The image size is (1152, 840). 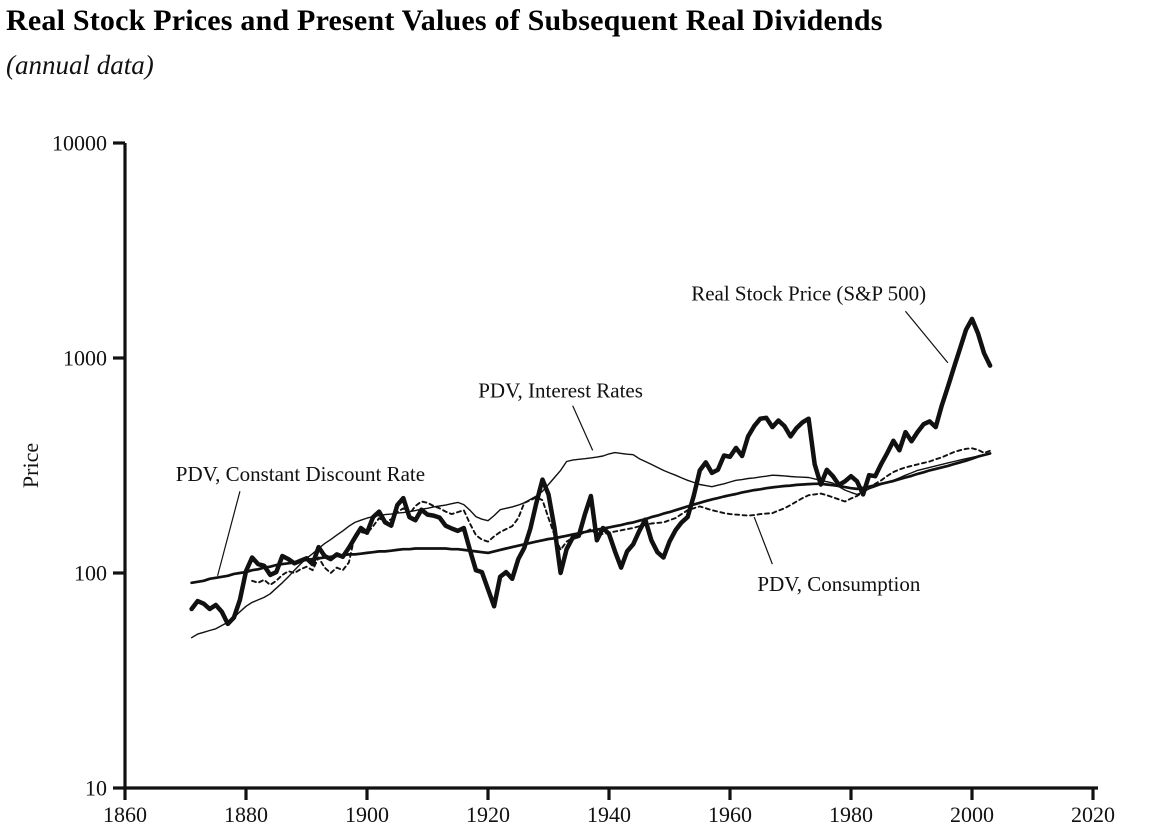 I want to click on chart-subtitle: (annual data), so click(x=80, y=65).